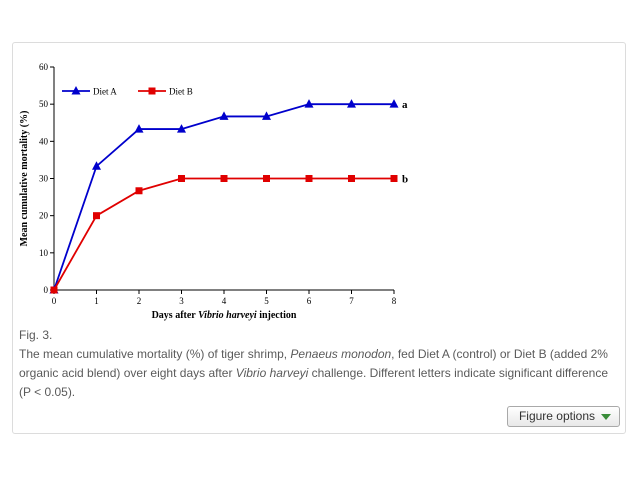 The image size is (640, 480). Describe the element at coordinates (139, 301) in the screenshot. I see `x-tick-label-2: 2` at that location.